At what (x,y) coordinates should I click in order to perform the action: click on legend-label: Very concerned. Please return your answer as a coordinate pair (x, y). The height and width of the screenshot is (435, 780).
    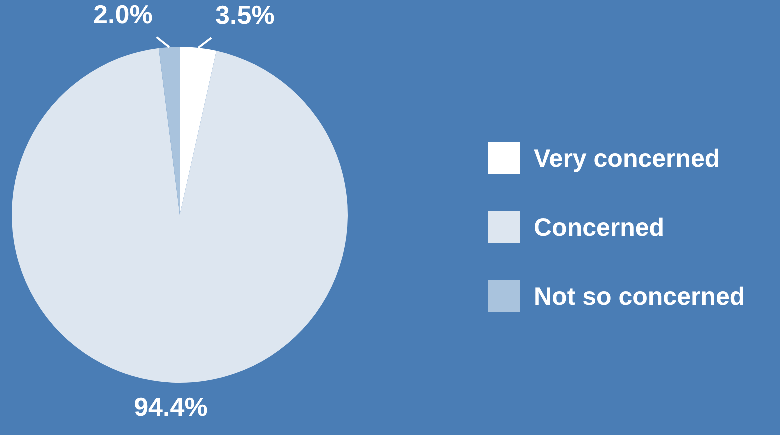
    Looking at the image, I should click on (627, 158).